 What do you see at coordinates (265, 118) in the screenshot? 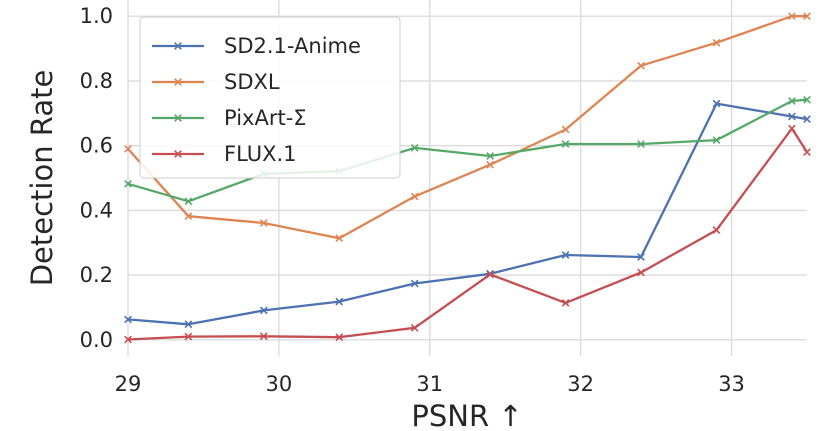
I see `legend-label: PixArt-Σ` at bounding box center [265, 118].